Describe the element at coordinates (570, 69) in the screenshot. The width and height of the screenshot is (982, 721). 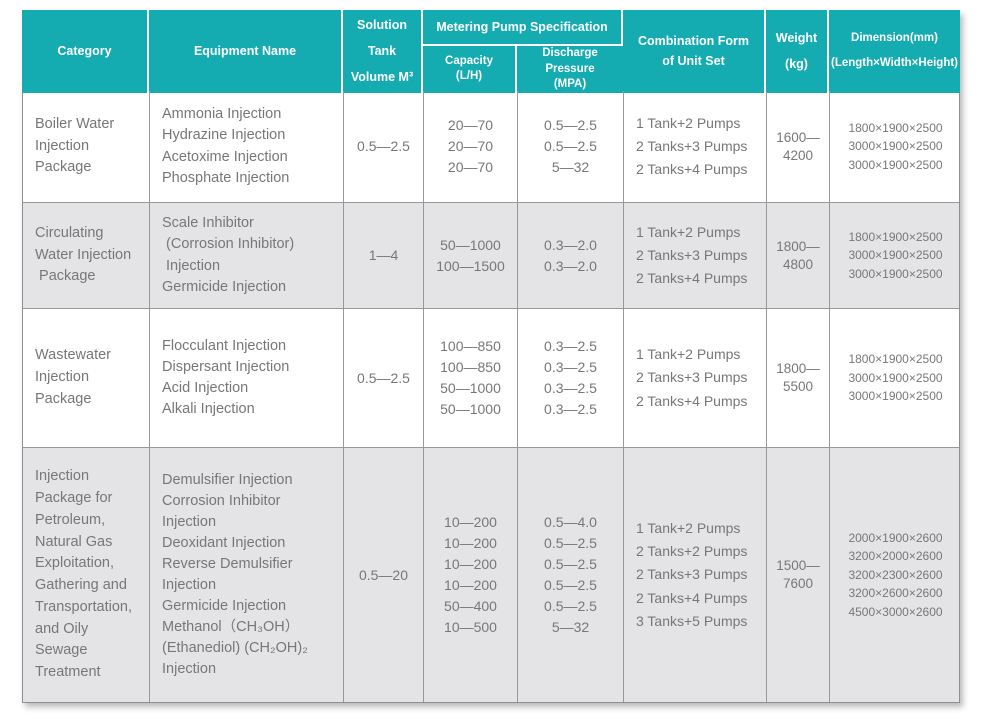
I see `header-cell-discharge-pressure: Discharge Pressure (MPA)` at that location.